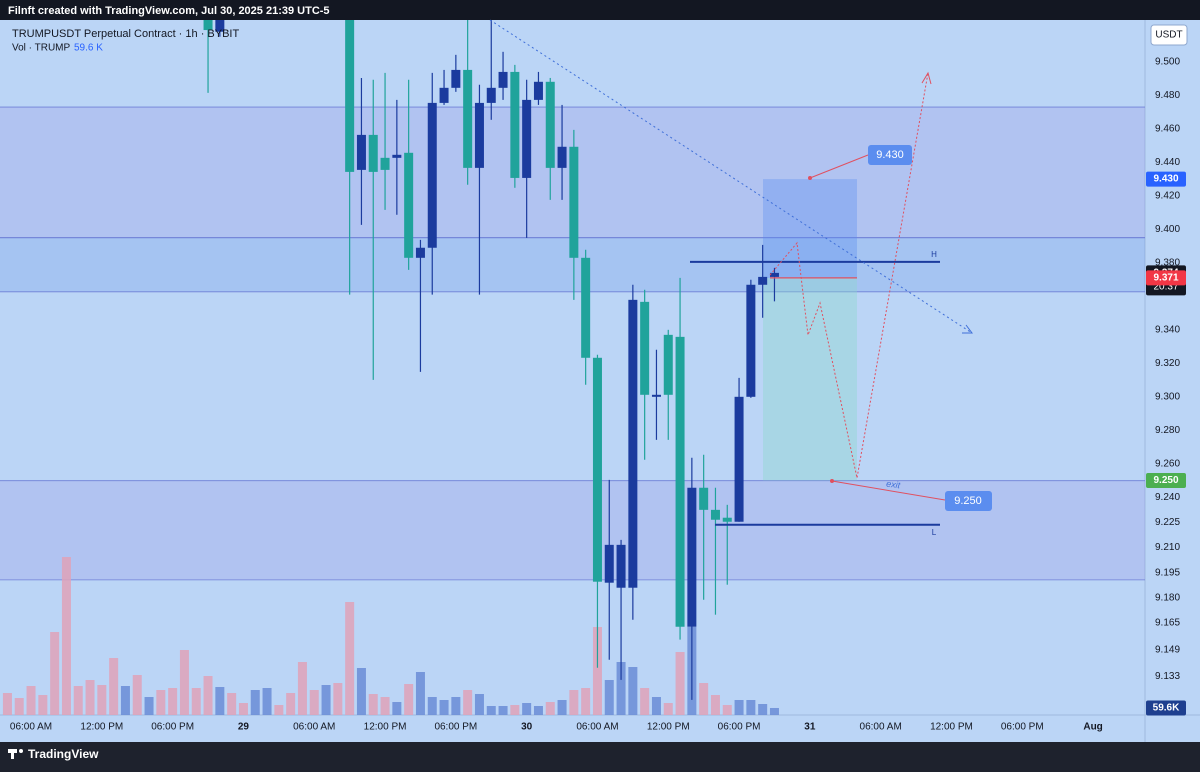 The image size is (1200, 772). Describe the element at coordinates (810, 727) in the screenshot. I see `x-tick-label: 31` at that location.